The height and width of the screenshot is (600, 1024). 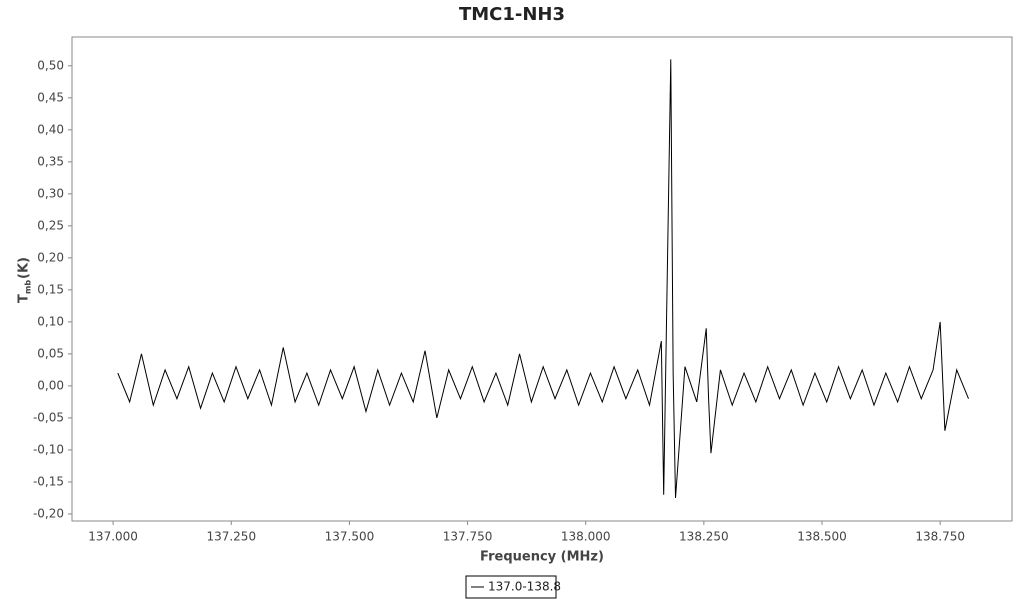 I want to click on y-tick-label: -0,15, so click(x=48, y=481).